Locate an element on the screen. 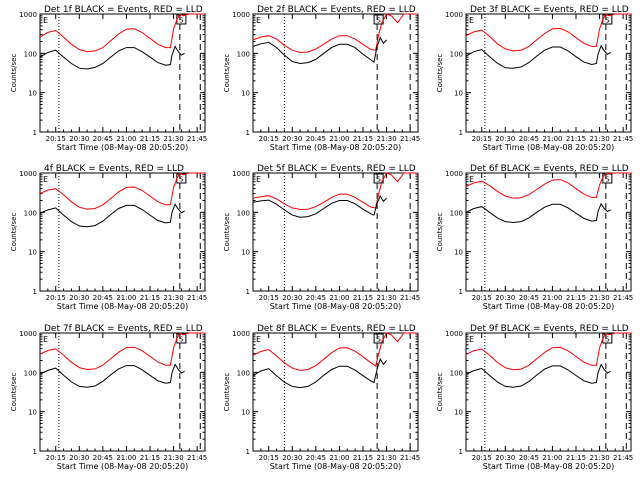  chart-title: Det 2f BLACK = Events, RED = LLD is located at coordinates (336, 10).